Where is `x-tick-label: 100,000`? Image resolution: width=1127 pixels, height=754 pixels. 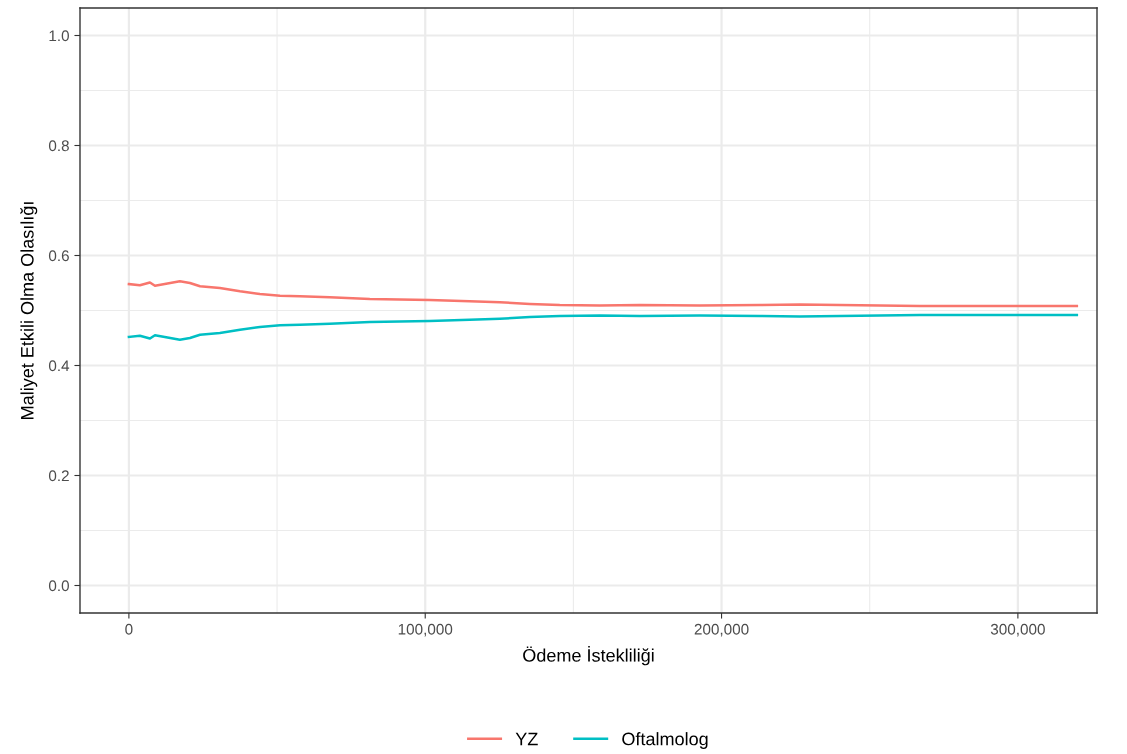
x-tick-label: 100,000 is located at coordinates (425, 630).